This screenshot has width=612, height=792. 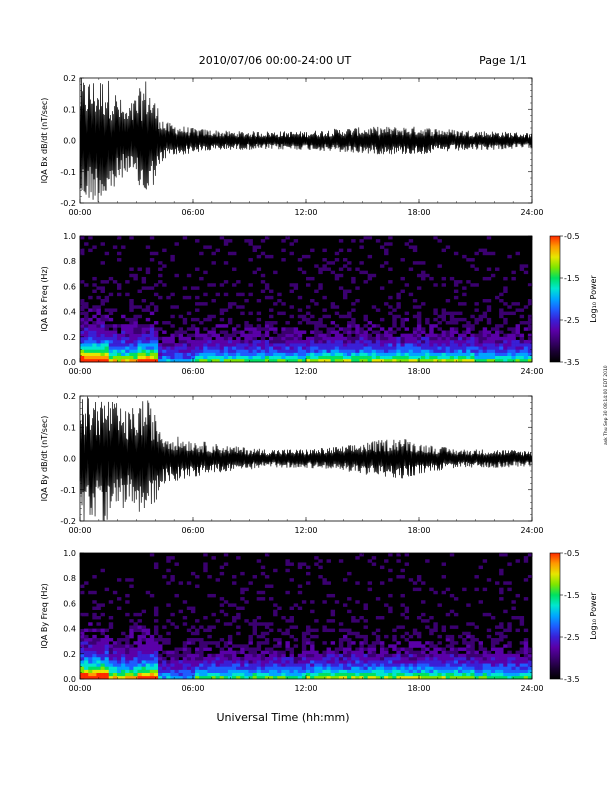 I want to click on y-tick-label: 1.0, so click(x=69, y=553).